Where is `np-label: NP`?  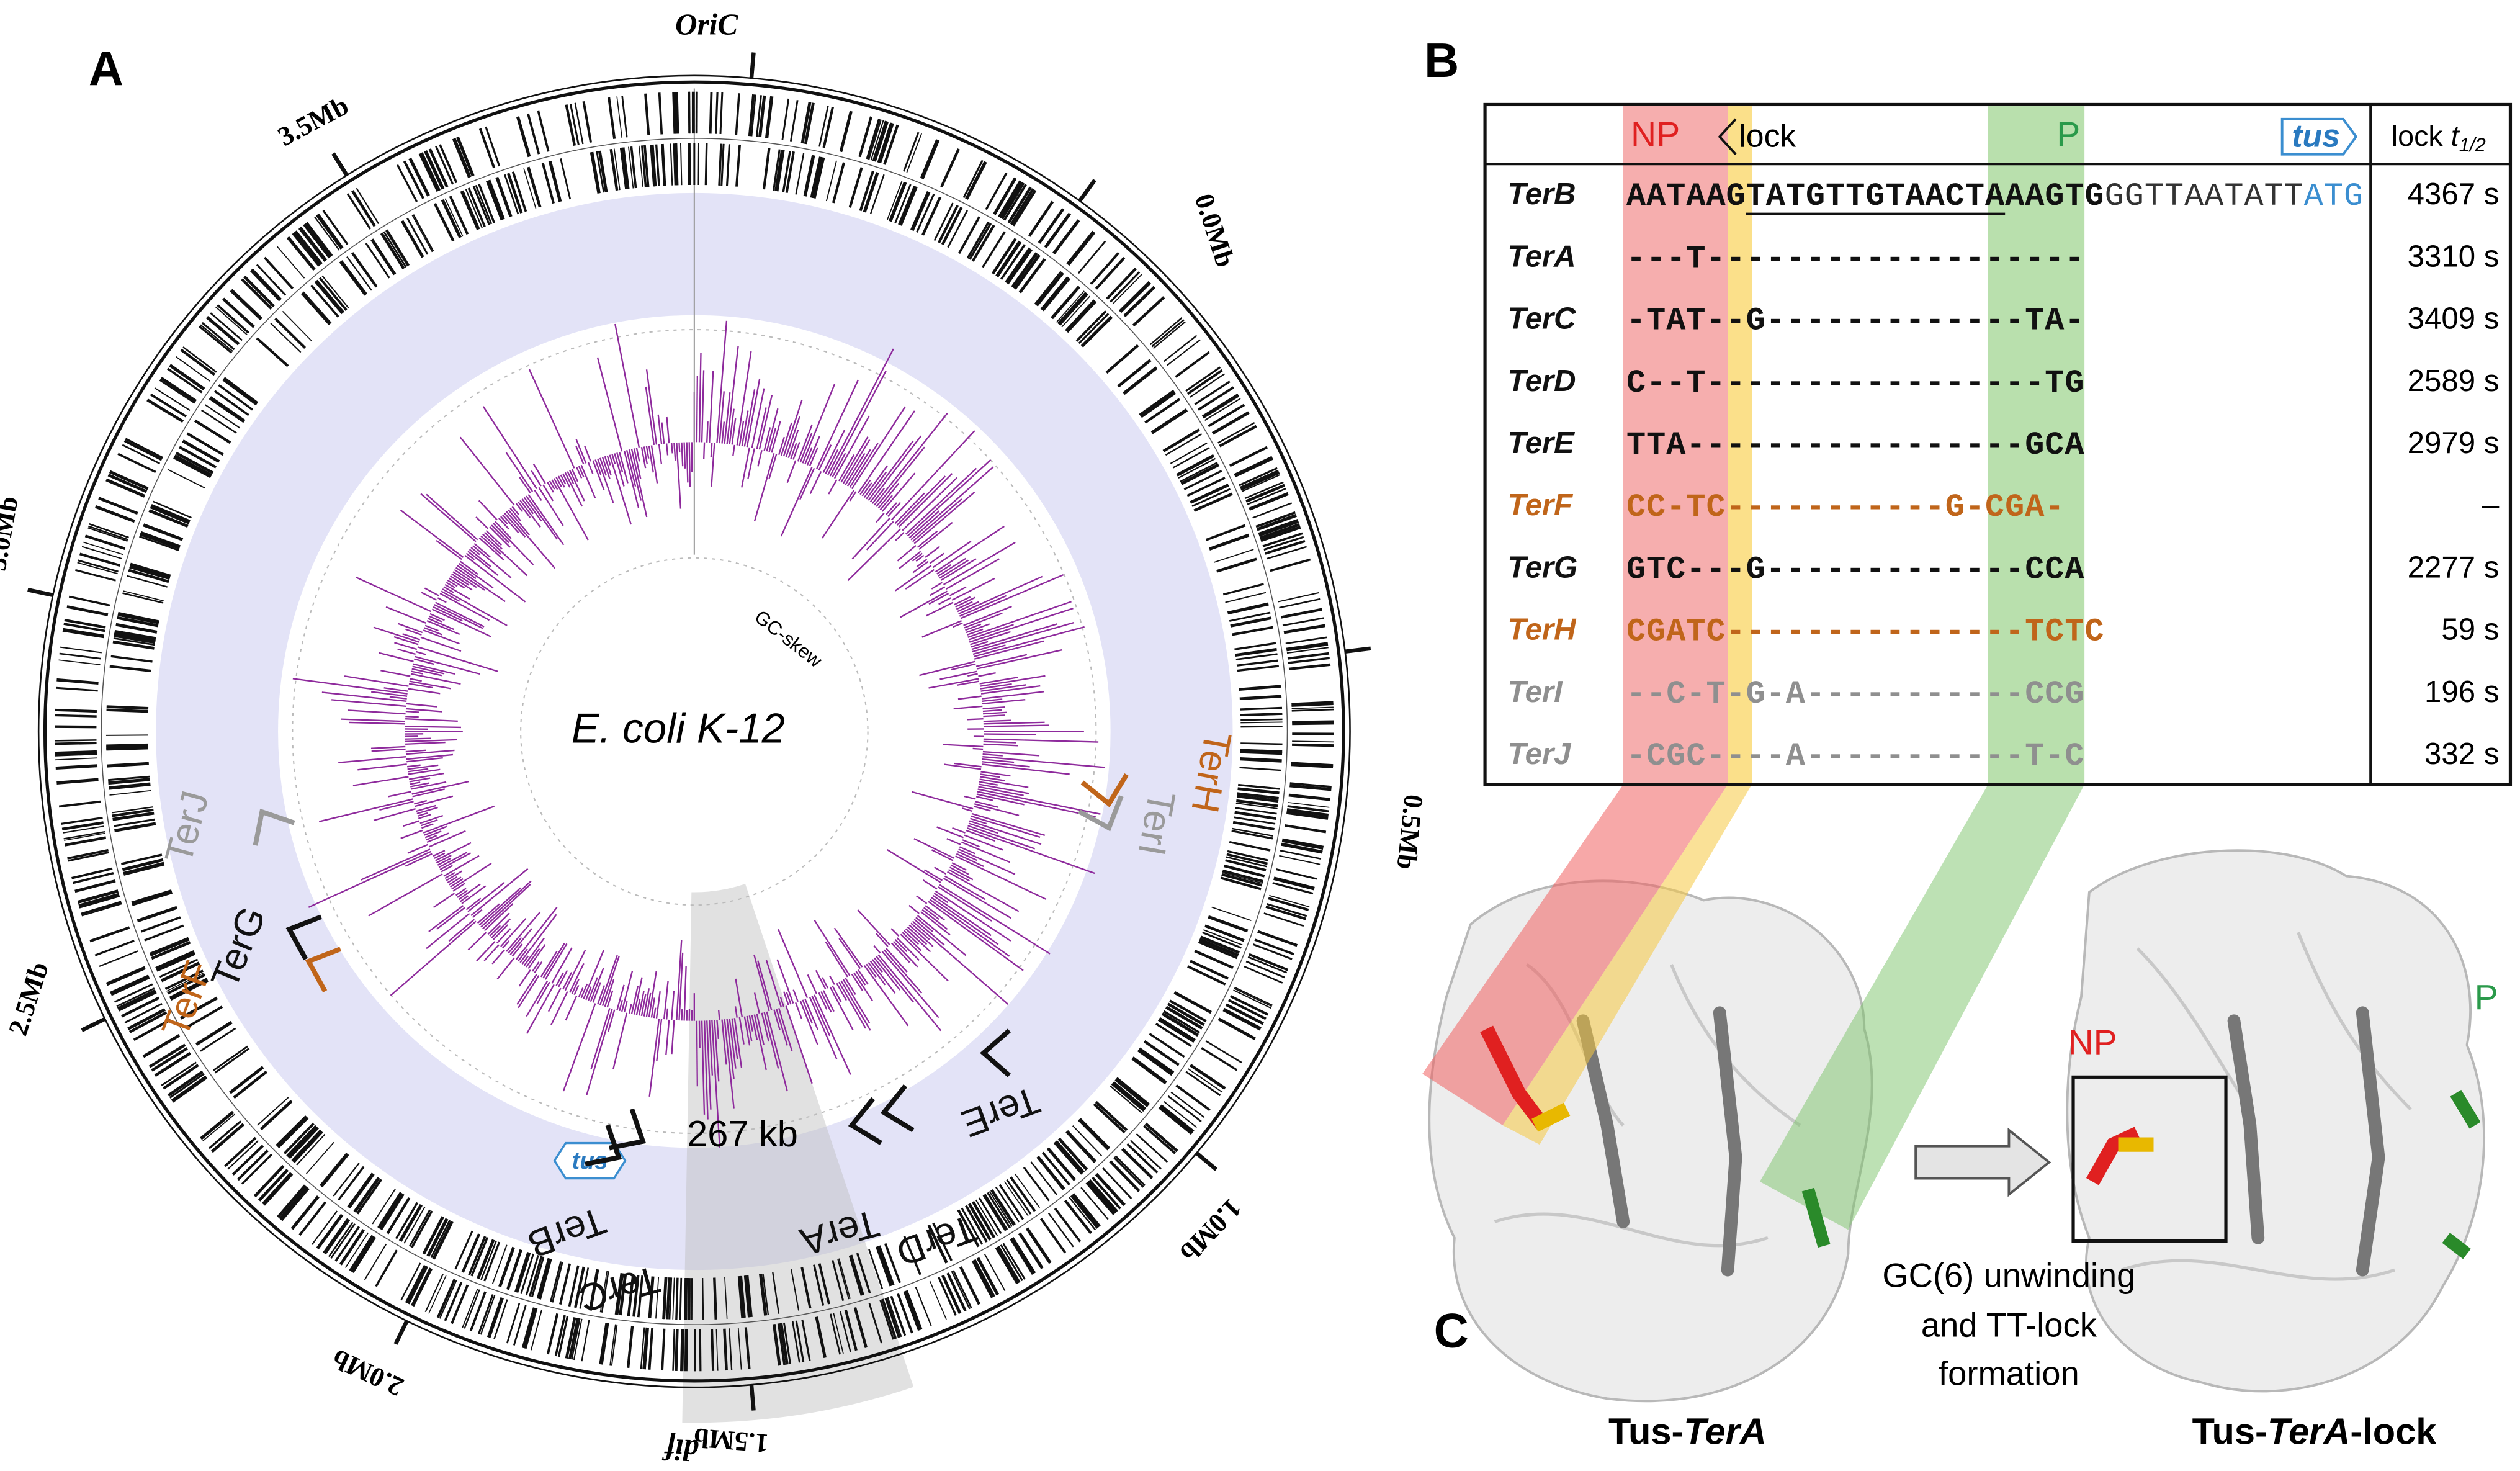
np-label: NP is located at coordinates (2092, 1043).